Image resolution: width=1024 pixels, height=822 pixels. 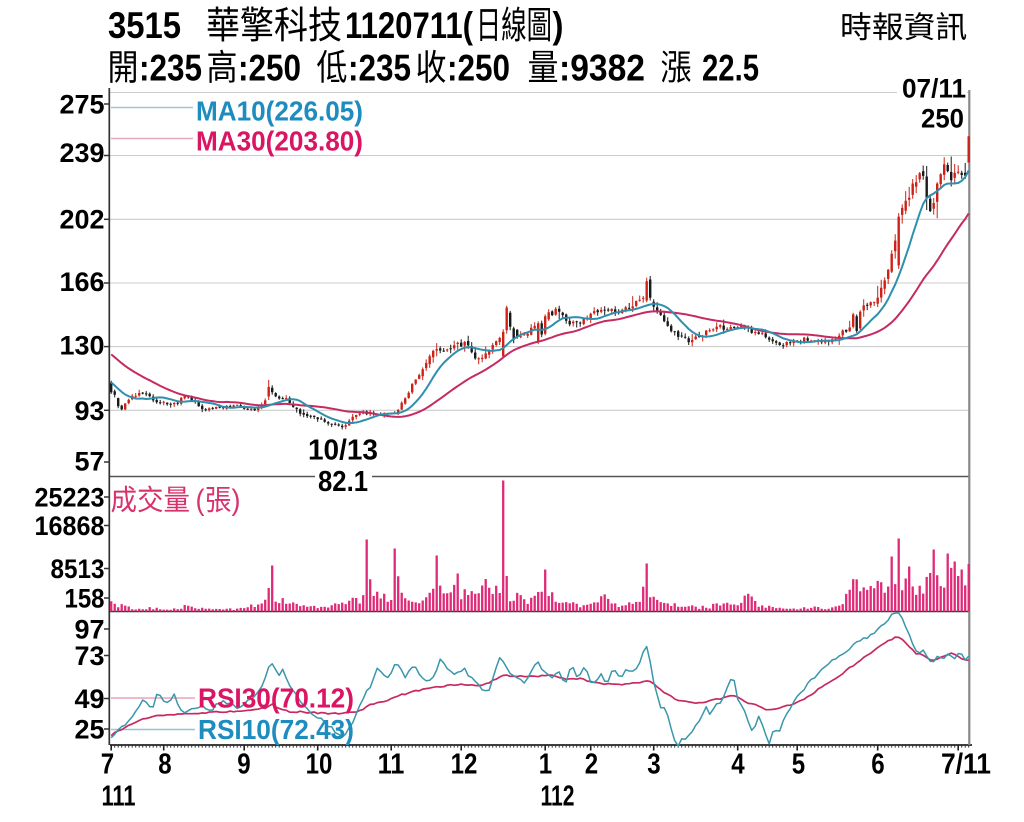 I want to click on svg-text: 93, so click(x=89, y=411).